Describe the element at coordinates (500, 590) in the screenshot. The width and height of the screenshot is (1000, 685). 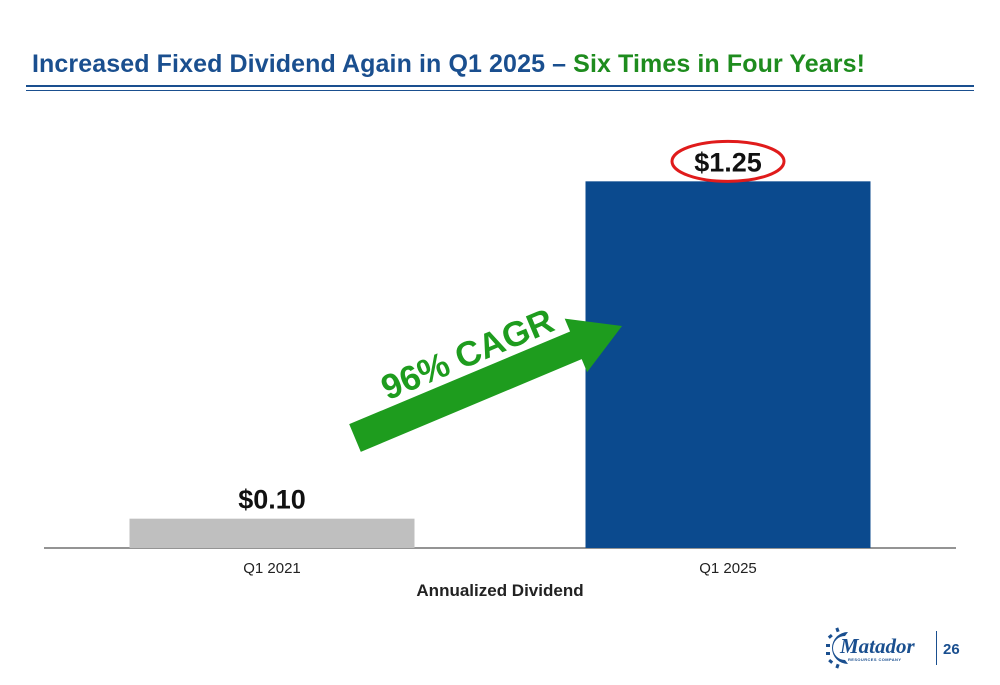
I see `x-axis-title: Annualized Dividend` at that location.